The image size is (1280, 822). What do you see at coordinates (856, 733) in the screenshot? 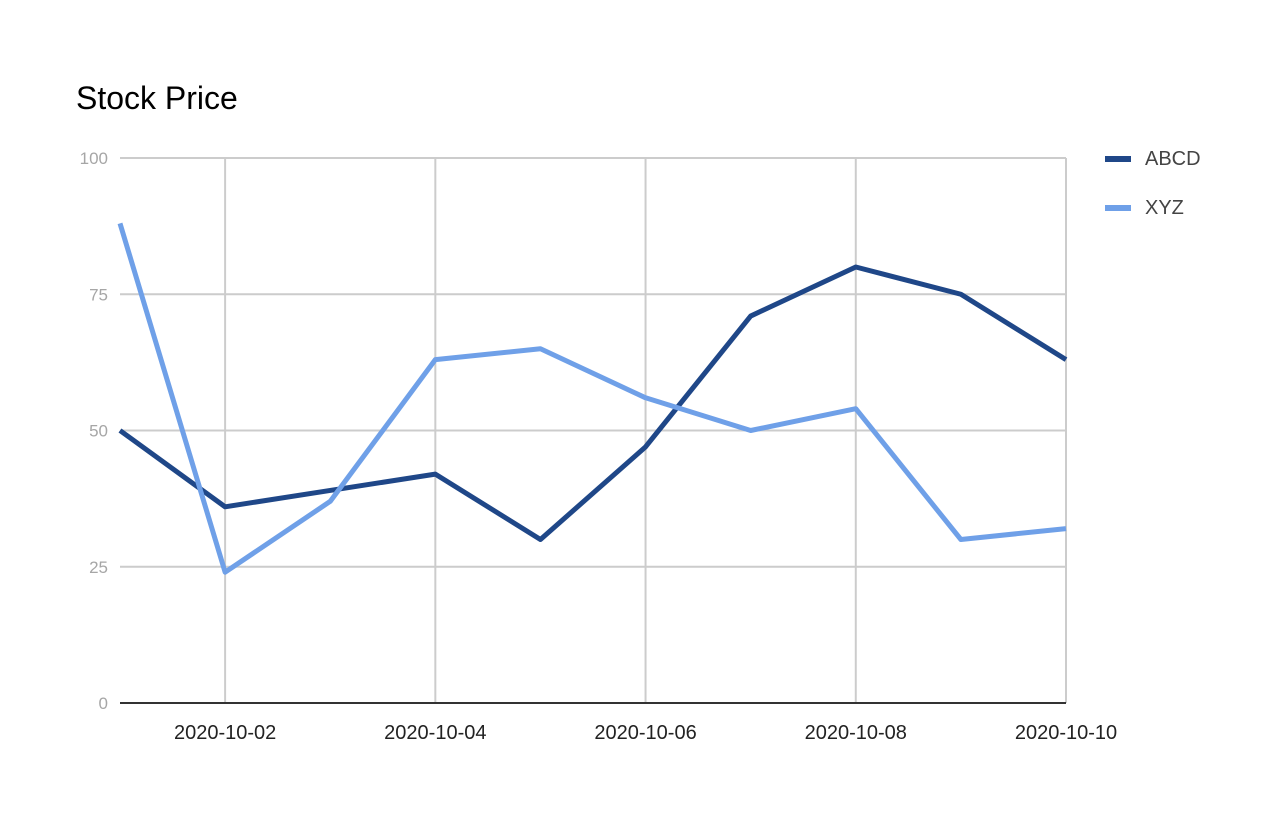
I see `x-tick-label-2020-10-08: 2020-10-08` at bounding box center [856, 733].